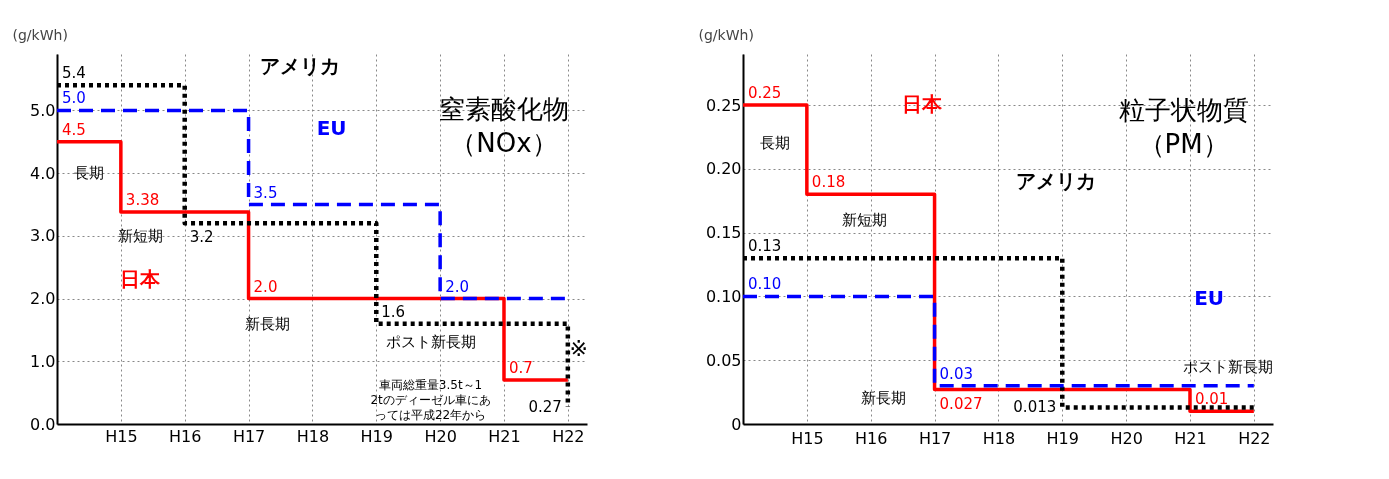 The height and width of the screenshot is (479, 1389). What do you see at coordinates (74, 129) in the screenshot?
I see `data-label: 4.5` at bounding box center [74, 129].